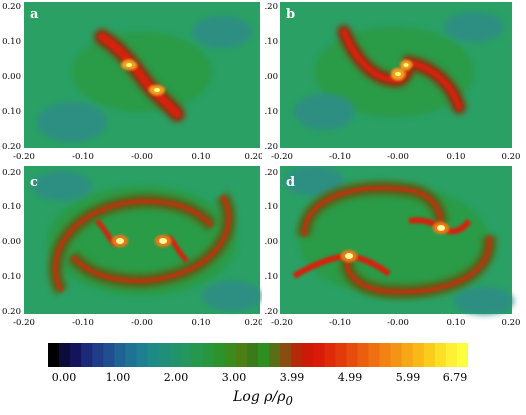  I want to click on colorbar-tick: 4.99, so click(350, 377).